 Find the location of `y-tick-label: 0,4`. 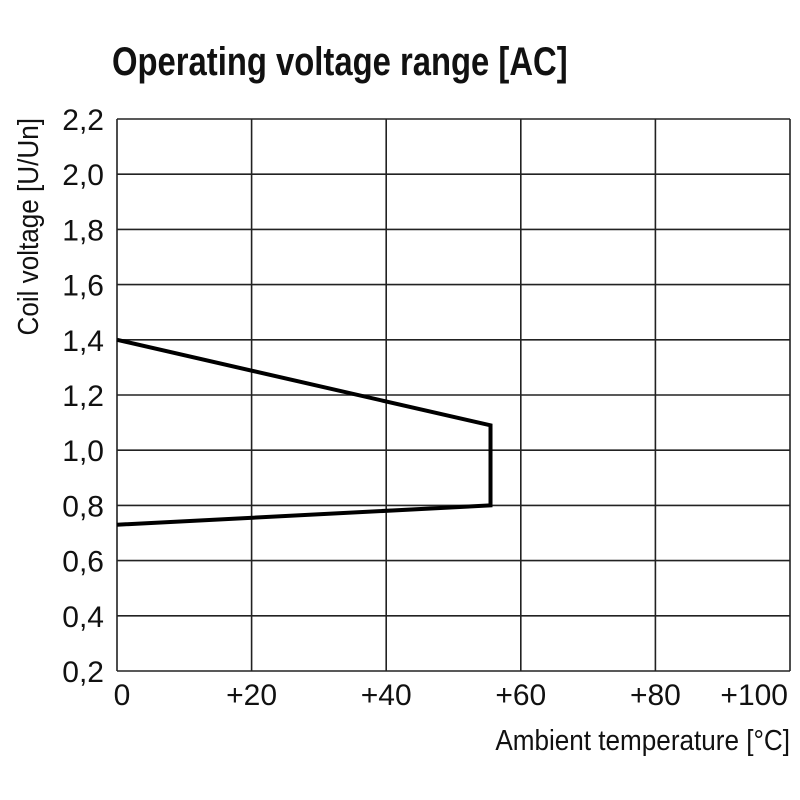

y-tick-label: 0,4 is located at coordinates (83, 617).